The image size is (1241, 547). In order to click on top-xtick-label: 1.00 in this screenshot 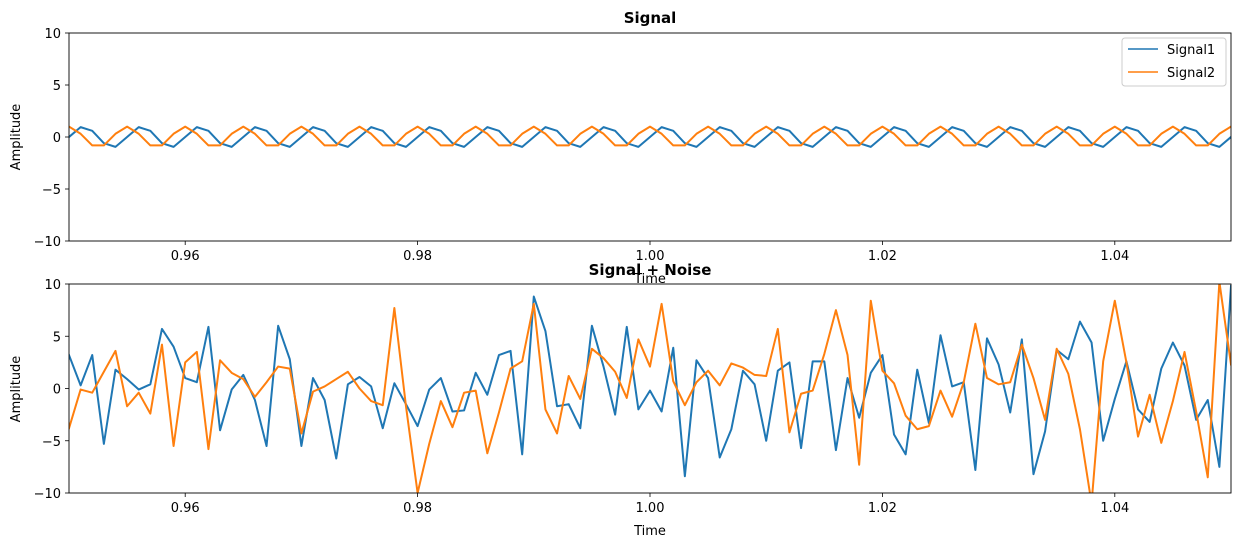, I will do `click(650, 256)`.